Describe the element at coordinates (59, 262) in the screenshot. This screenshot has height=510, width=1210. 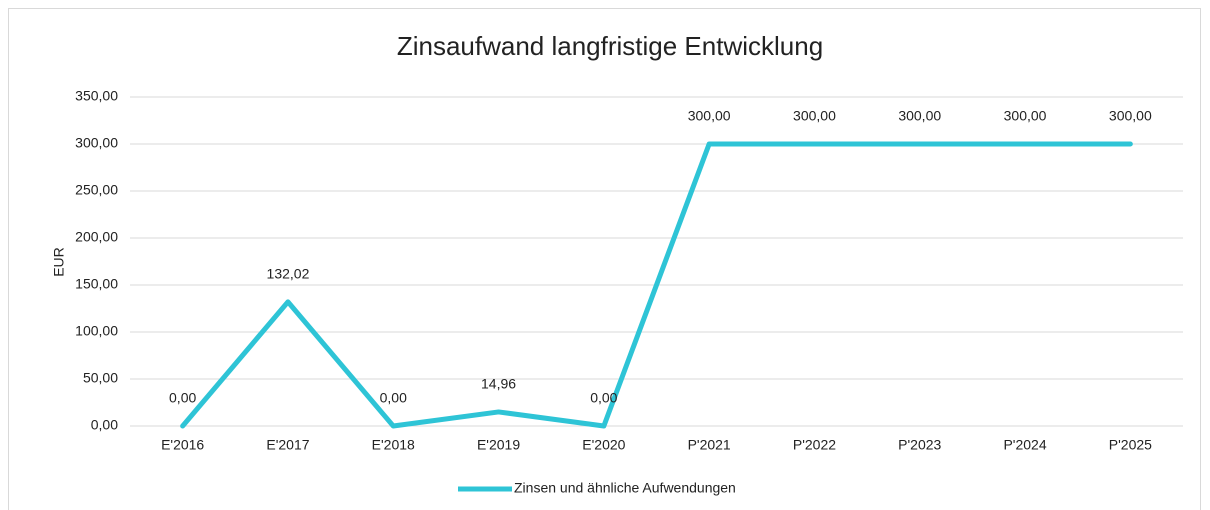
I see `y-axis-label: EUR` at that location.